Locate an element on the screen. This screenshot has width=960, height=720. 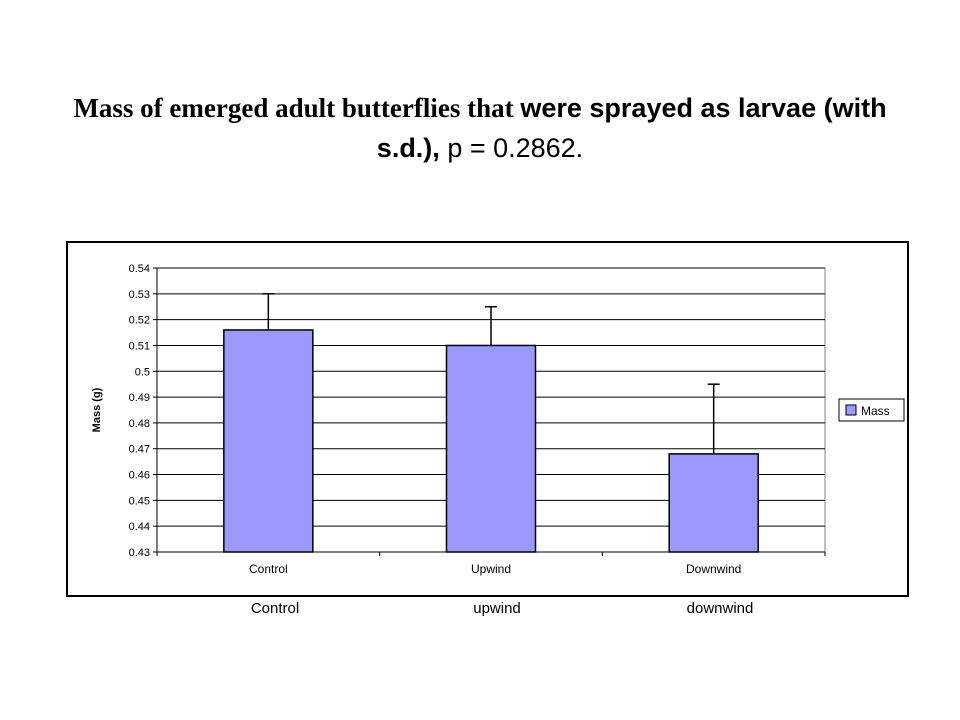
bar-downwind is located at coordinates (713, 503).